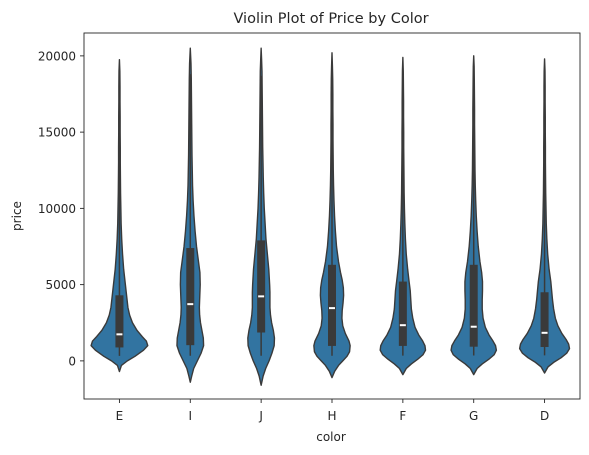 Image resolution: width=589 pixels, height=455 pixels. Describe the element at coordinates (17, 216) in the screenshot. I see `y-axis-label: price` at that location.